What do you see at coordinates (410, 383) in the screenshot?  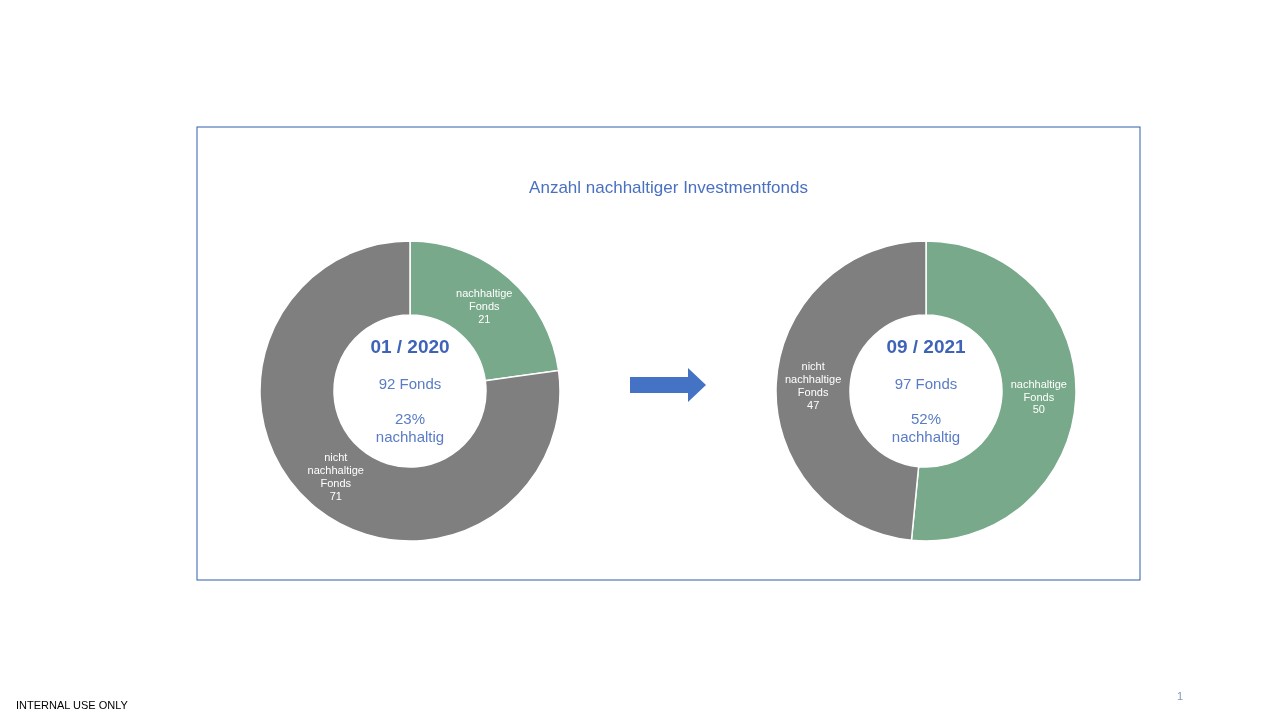 I see `text: 92 Fonds` at bounding box center [410, 383].